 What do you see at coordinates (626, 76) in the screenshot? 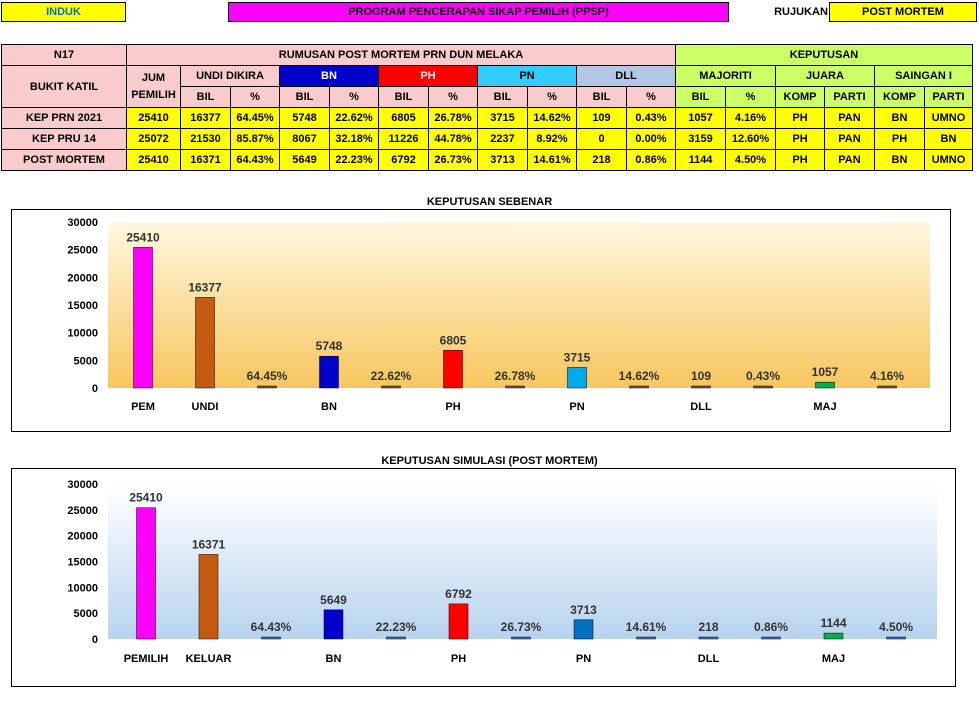
I see `dll-header: DLL` at bounding box center [626, 76].